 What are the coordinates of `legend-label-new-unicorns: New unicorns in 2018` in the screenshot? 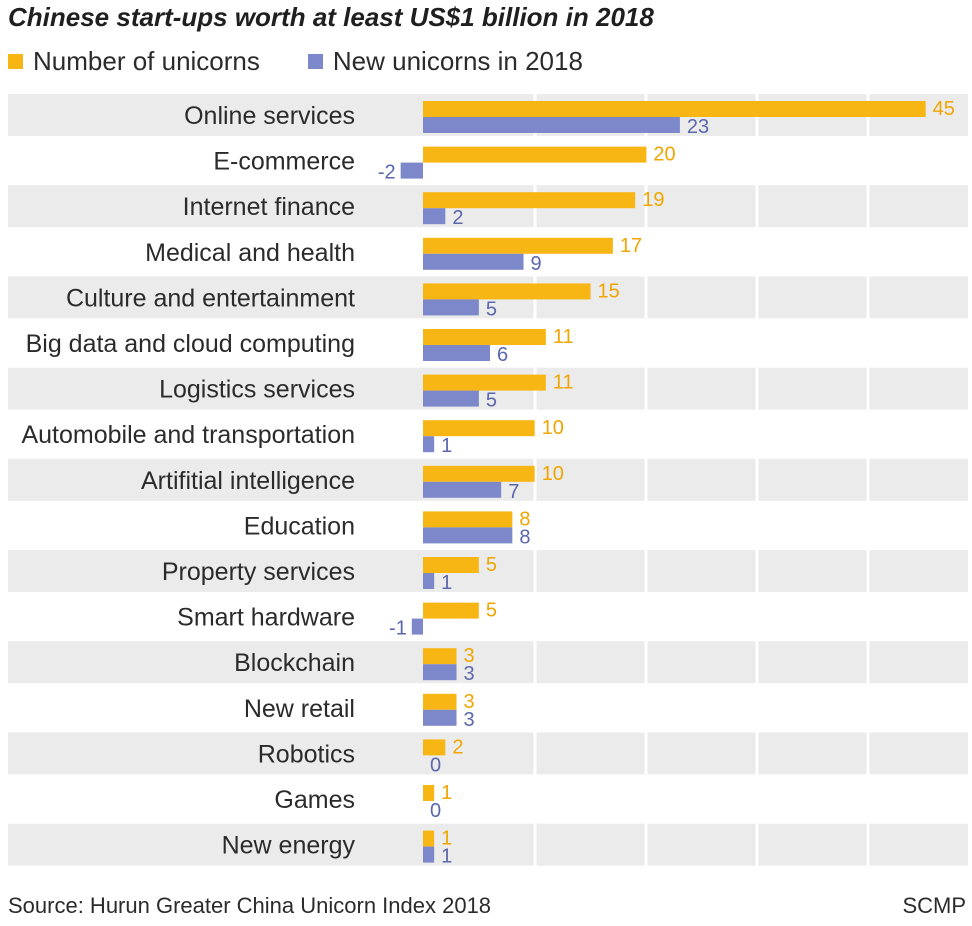 It's located at (457, 60).